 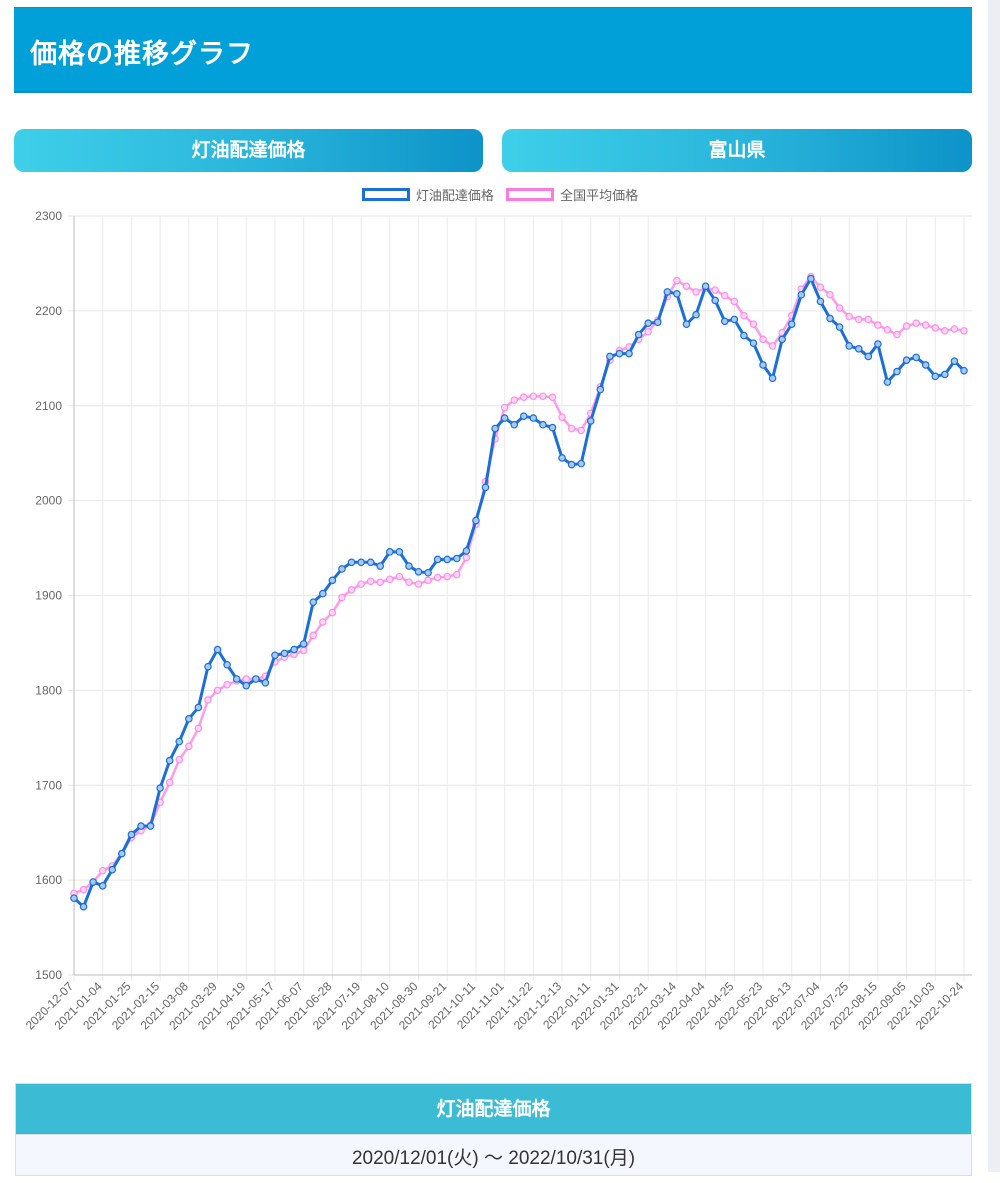 What do you see at coordinates (994, 586) in the screenshot?
I see `page-scrollbar` at bounding box center [994, 586].